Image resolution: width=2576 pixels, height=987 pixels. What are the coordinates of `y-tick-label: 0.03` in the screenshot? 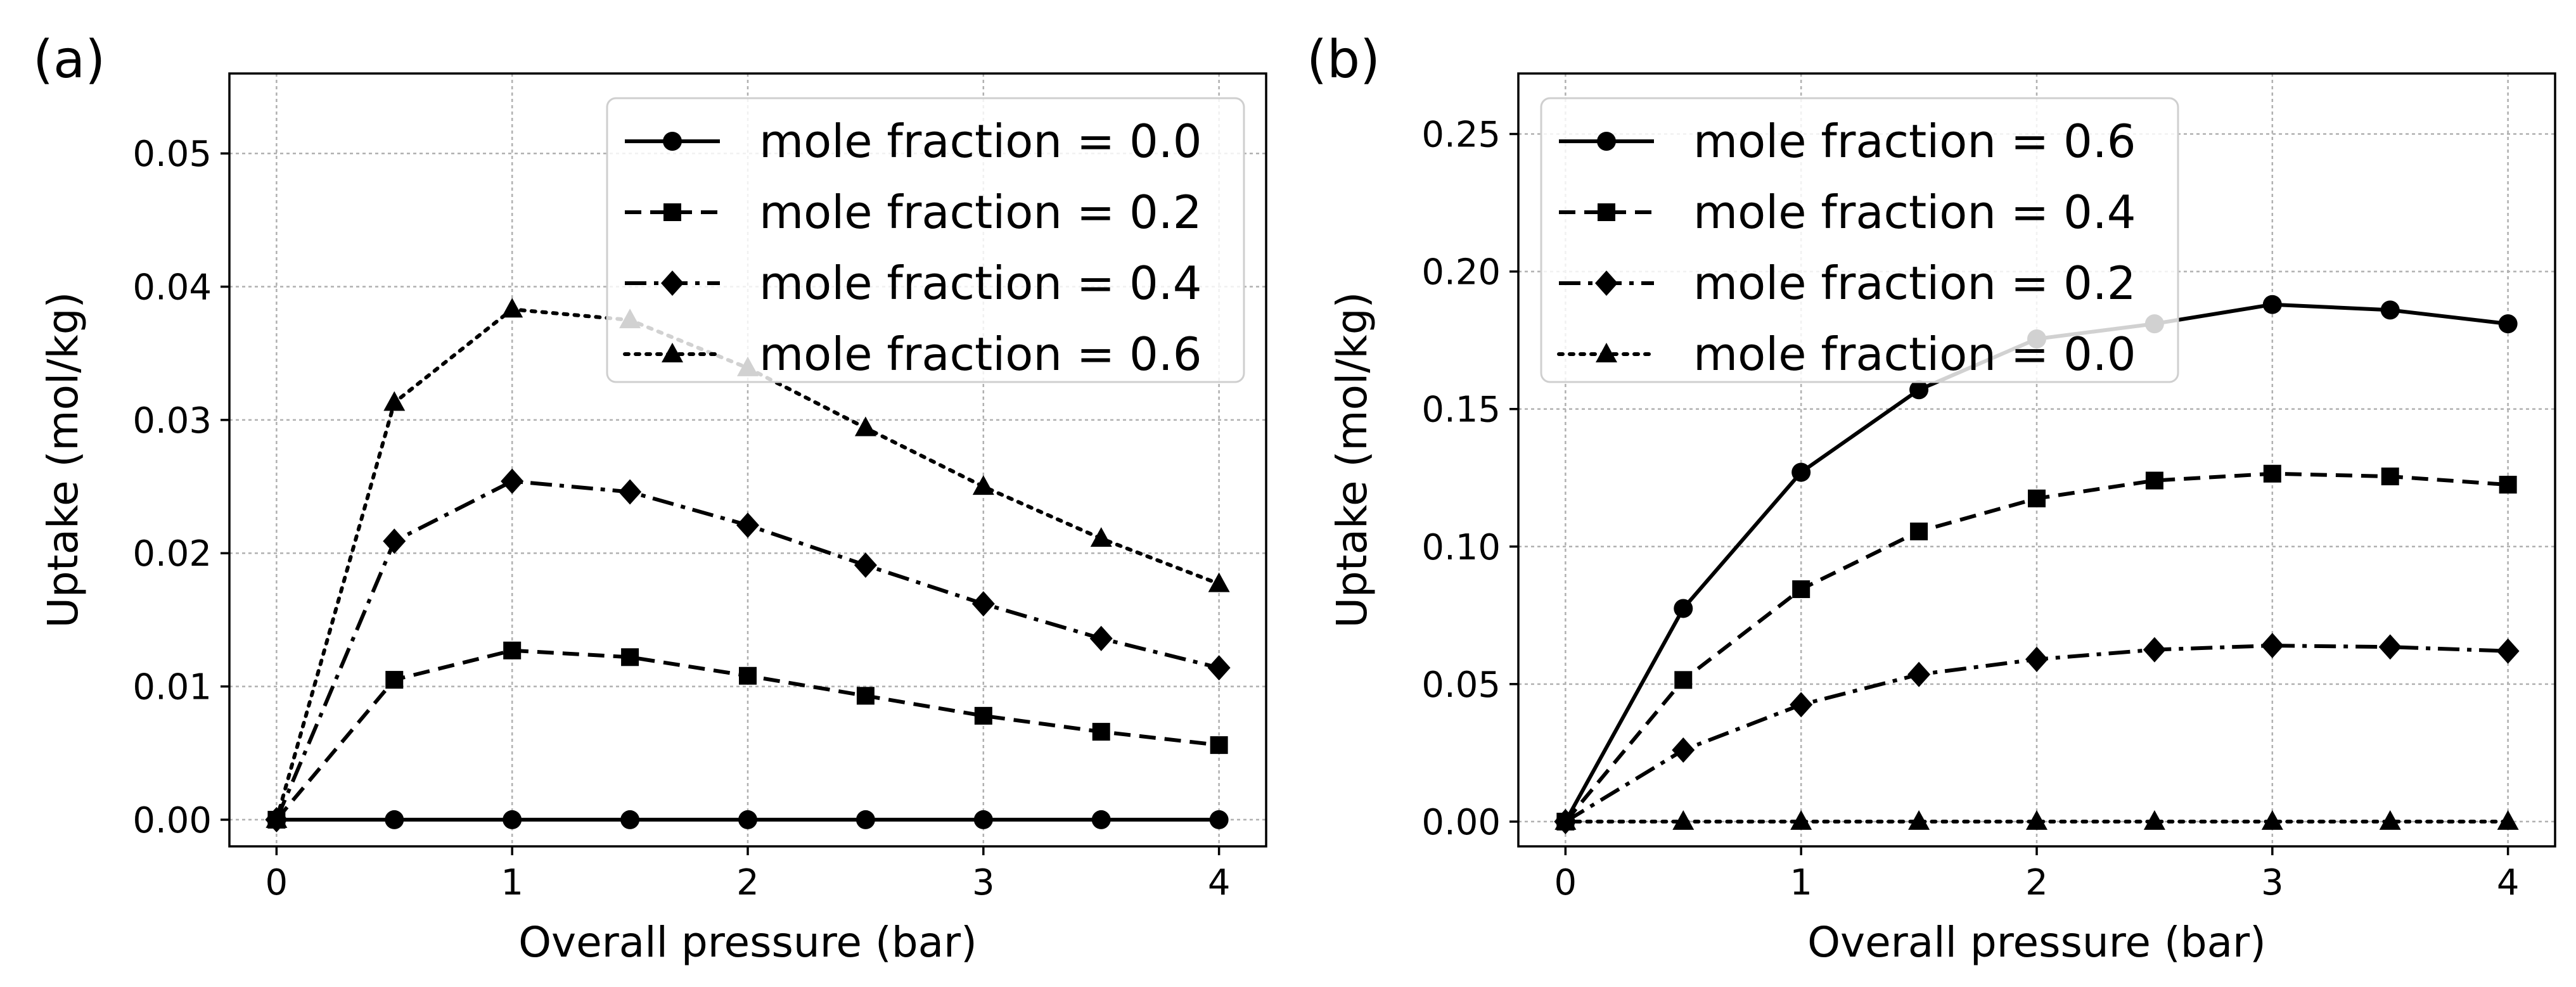 It's located at (172, 421).